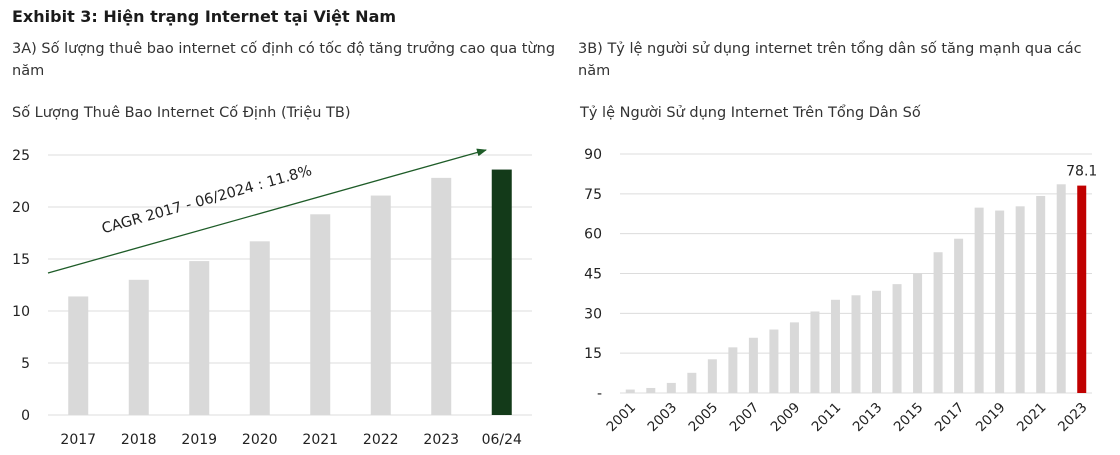 This screenshot has height=455, width=1120. Describe the element at coordinates (651, 390) in the screenshot. I see `bar-2002` at that location.